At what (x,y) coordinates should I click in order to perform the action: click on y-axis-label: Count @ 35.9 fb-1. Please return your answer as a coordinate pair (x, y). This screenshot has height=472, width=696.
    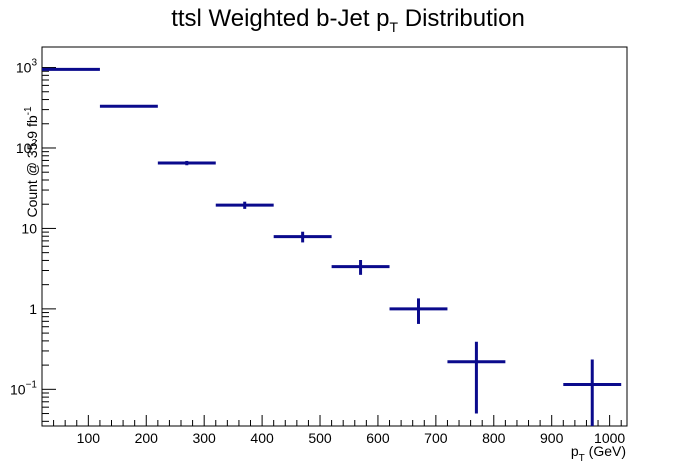
    Looking at the image, I should click on (31, 162).